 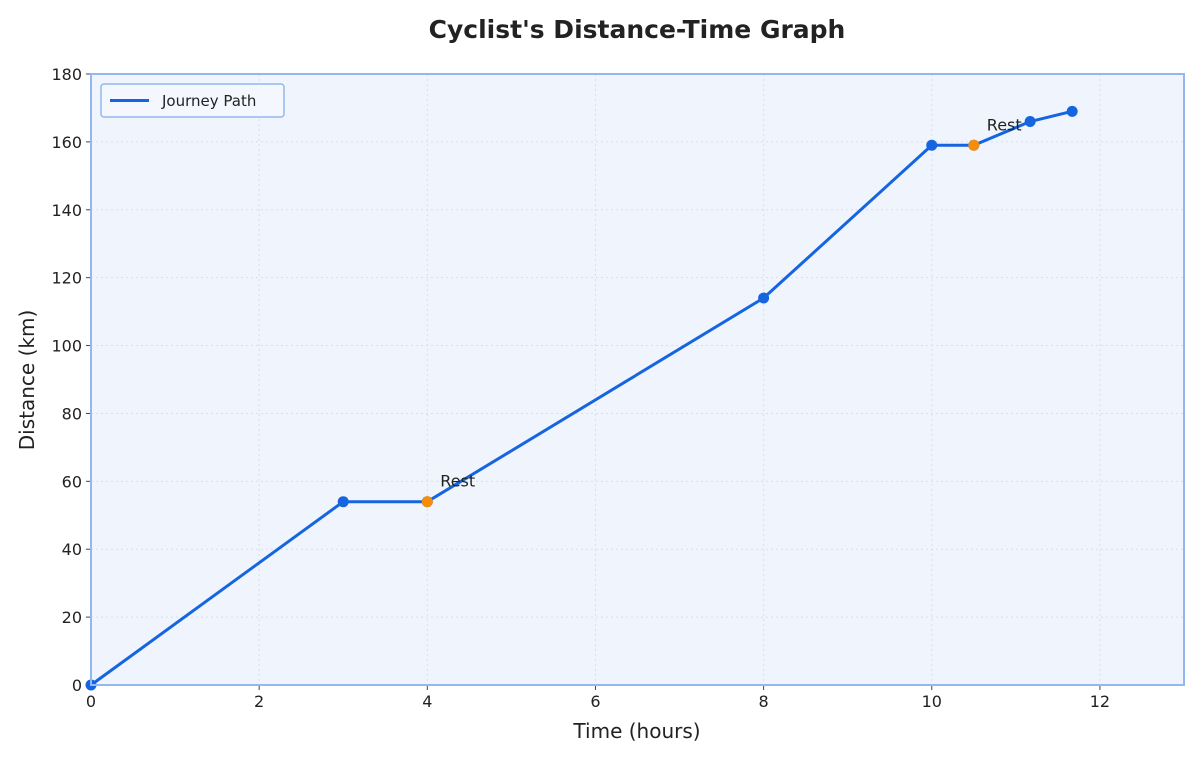 I want to click on legend-label: Journey Path, so click(x=208, y=101).